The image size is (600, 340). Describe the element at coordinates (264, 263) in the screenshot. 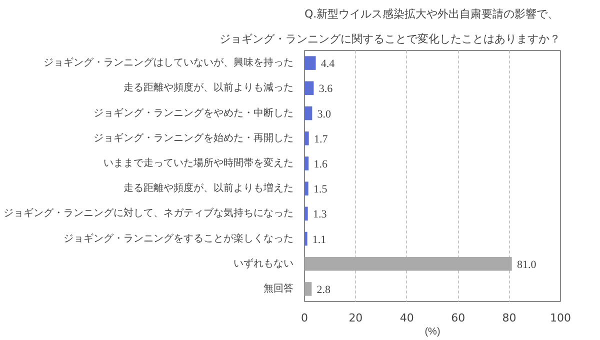

I see `y-tick-label: いずれもない` at that location.